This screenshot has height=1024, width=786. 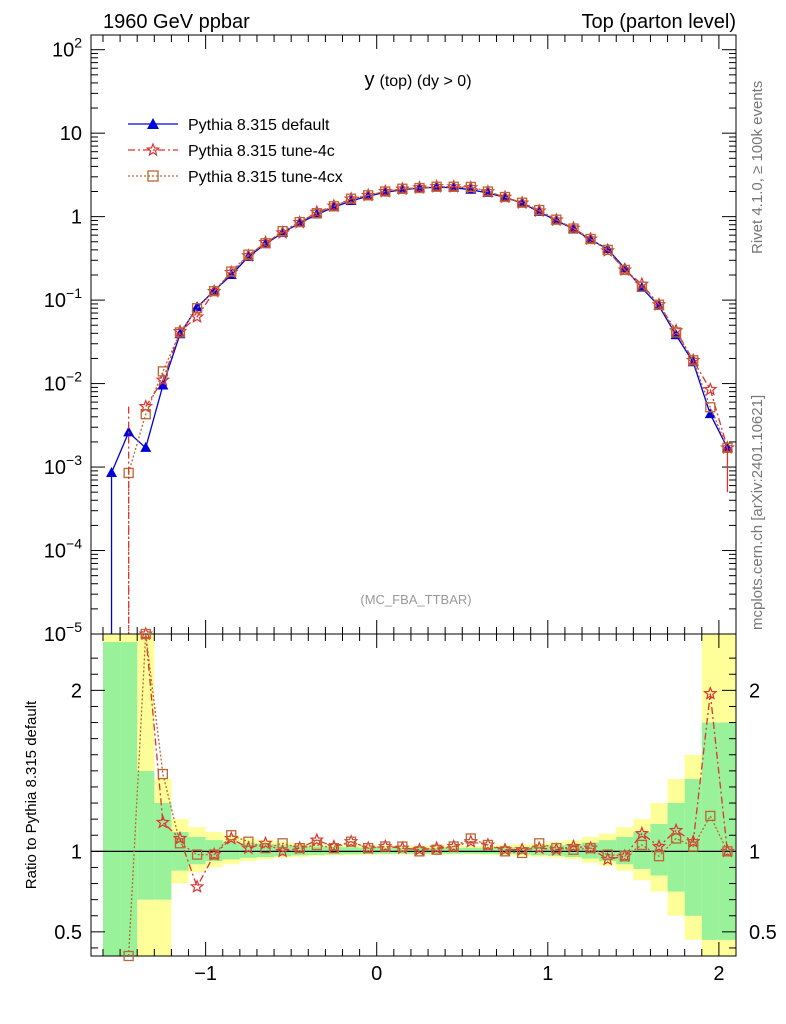 I want to click on ratio-y-axis-label: Ratio to Pythia 8.315 default, so click(x=31, y=794).